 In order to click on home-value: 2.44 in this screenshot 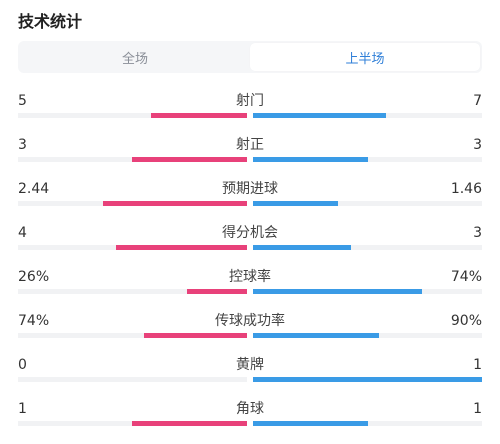, I will do `click(34, 189)`.